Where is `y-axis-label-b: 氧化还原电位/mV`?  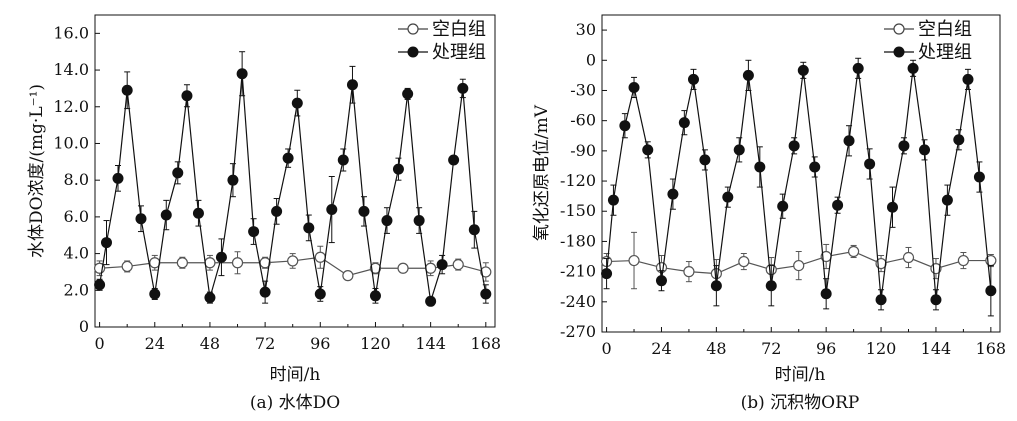
y-axis-label-b: 氧化还原电位/mV is located at coordinates (542, 172).